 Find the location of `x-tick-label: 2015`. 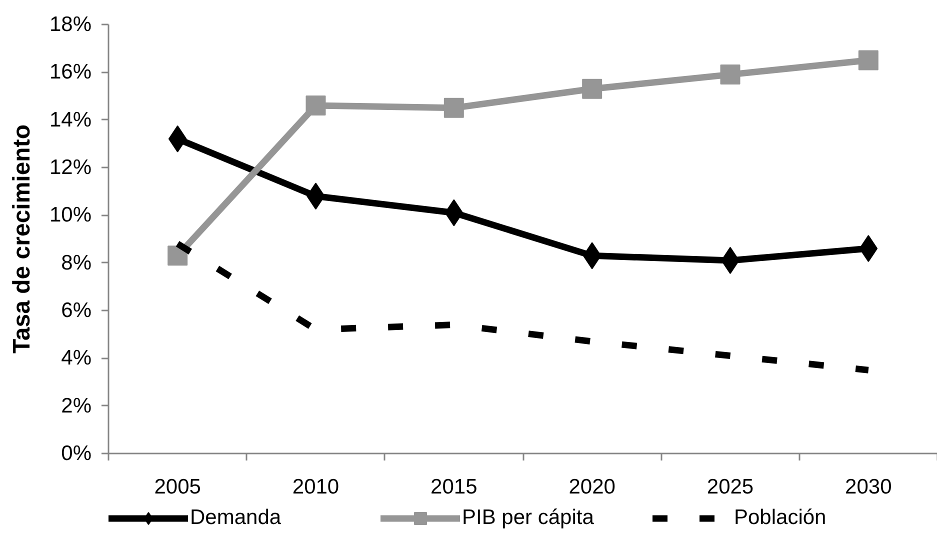

x-tick-label: 2015 is located at coordinates (454, 487).